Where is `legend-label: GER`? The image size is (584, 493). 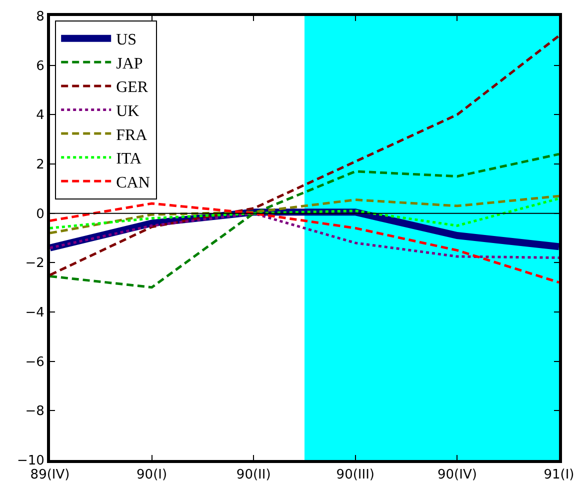
legend-label: GER is located at coordinates (132, 87).